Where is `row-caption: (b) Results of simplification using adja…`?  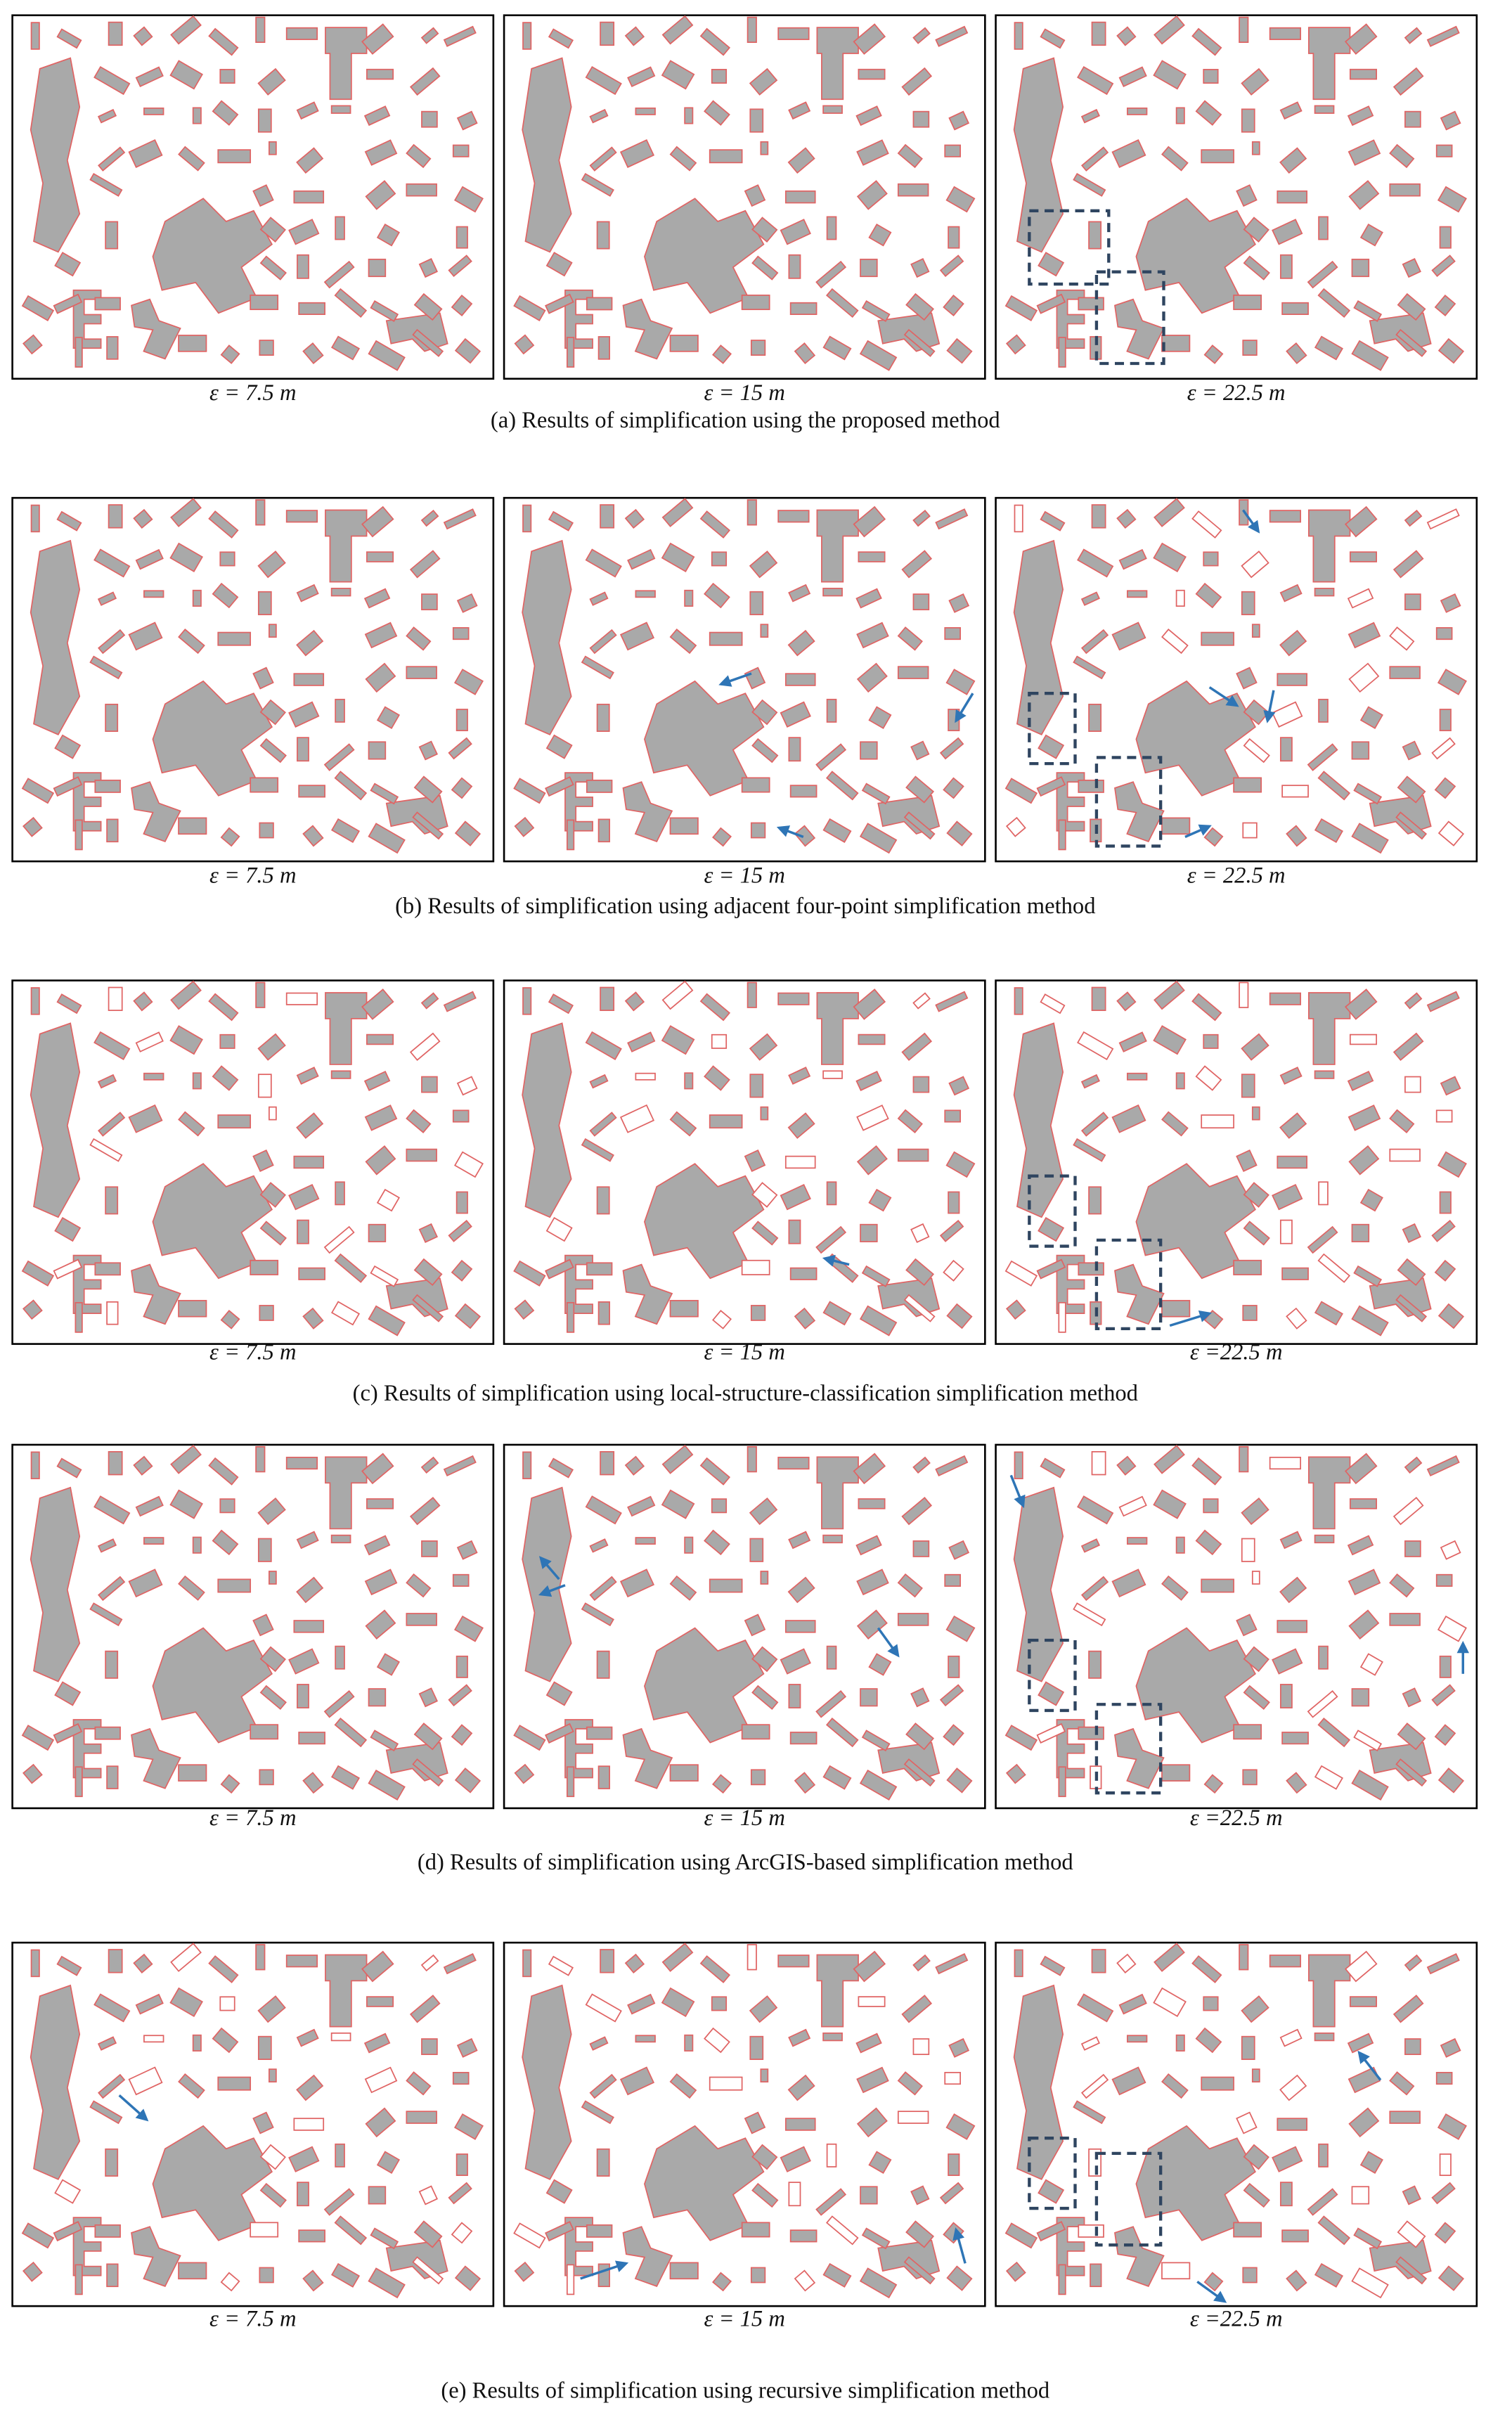 row-caption: (b) Results of simplification using adja… is located at coordinates (745, 906).